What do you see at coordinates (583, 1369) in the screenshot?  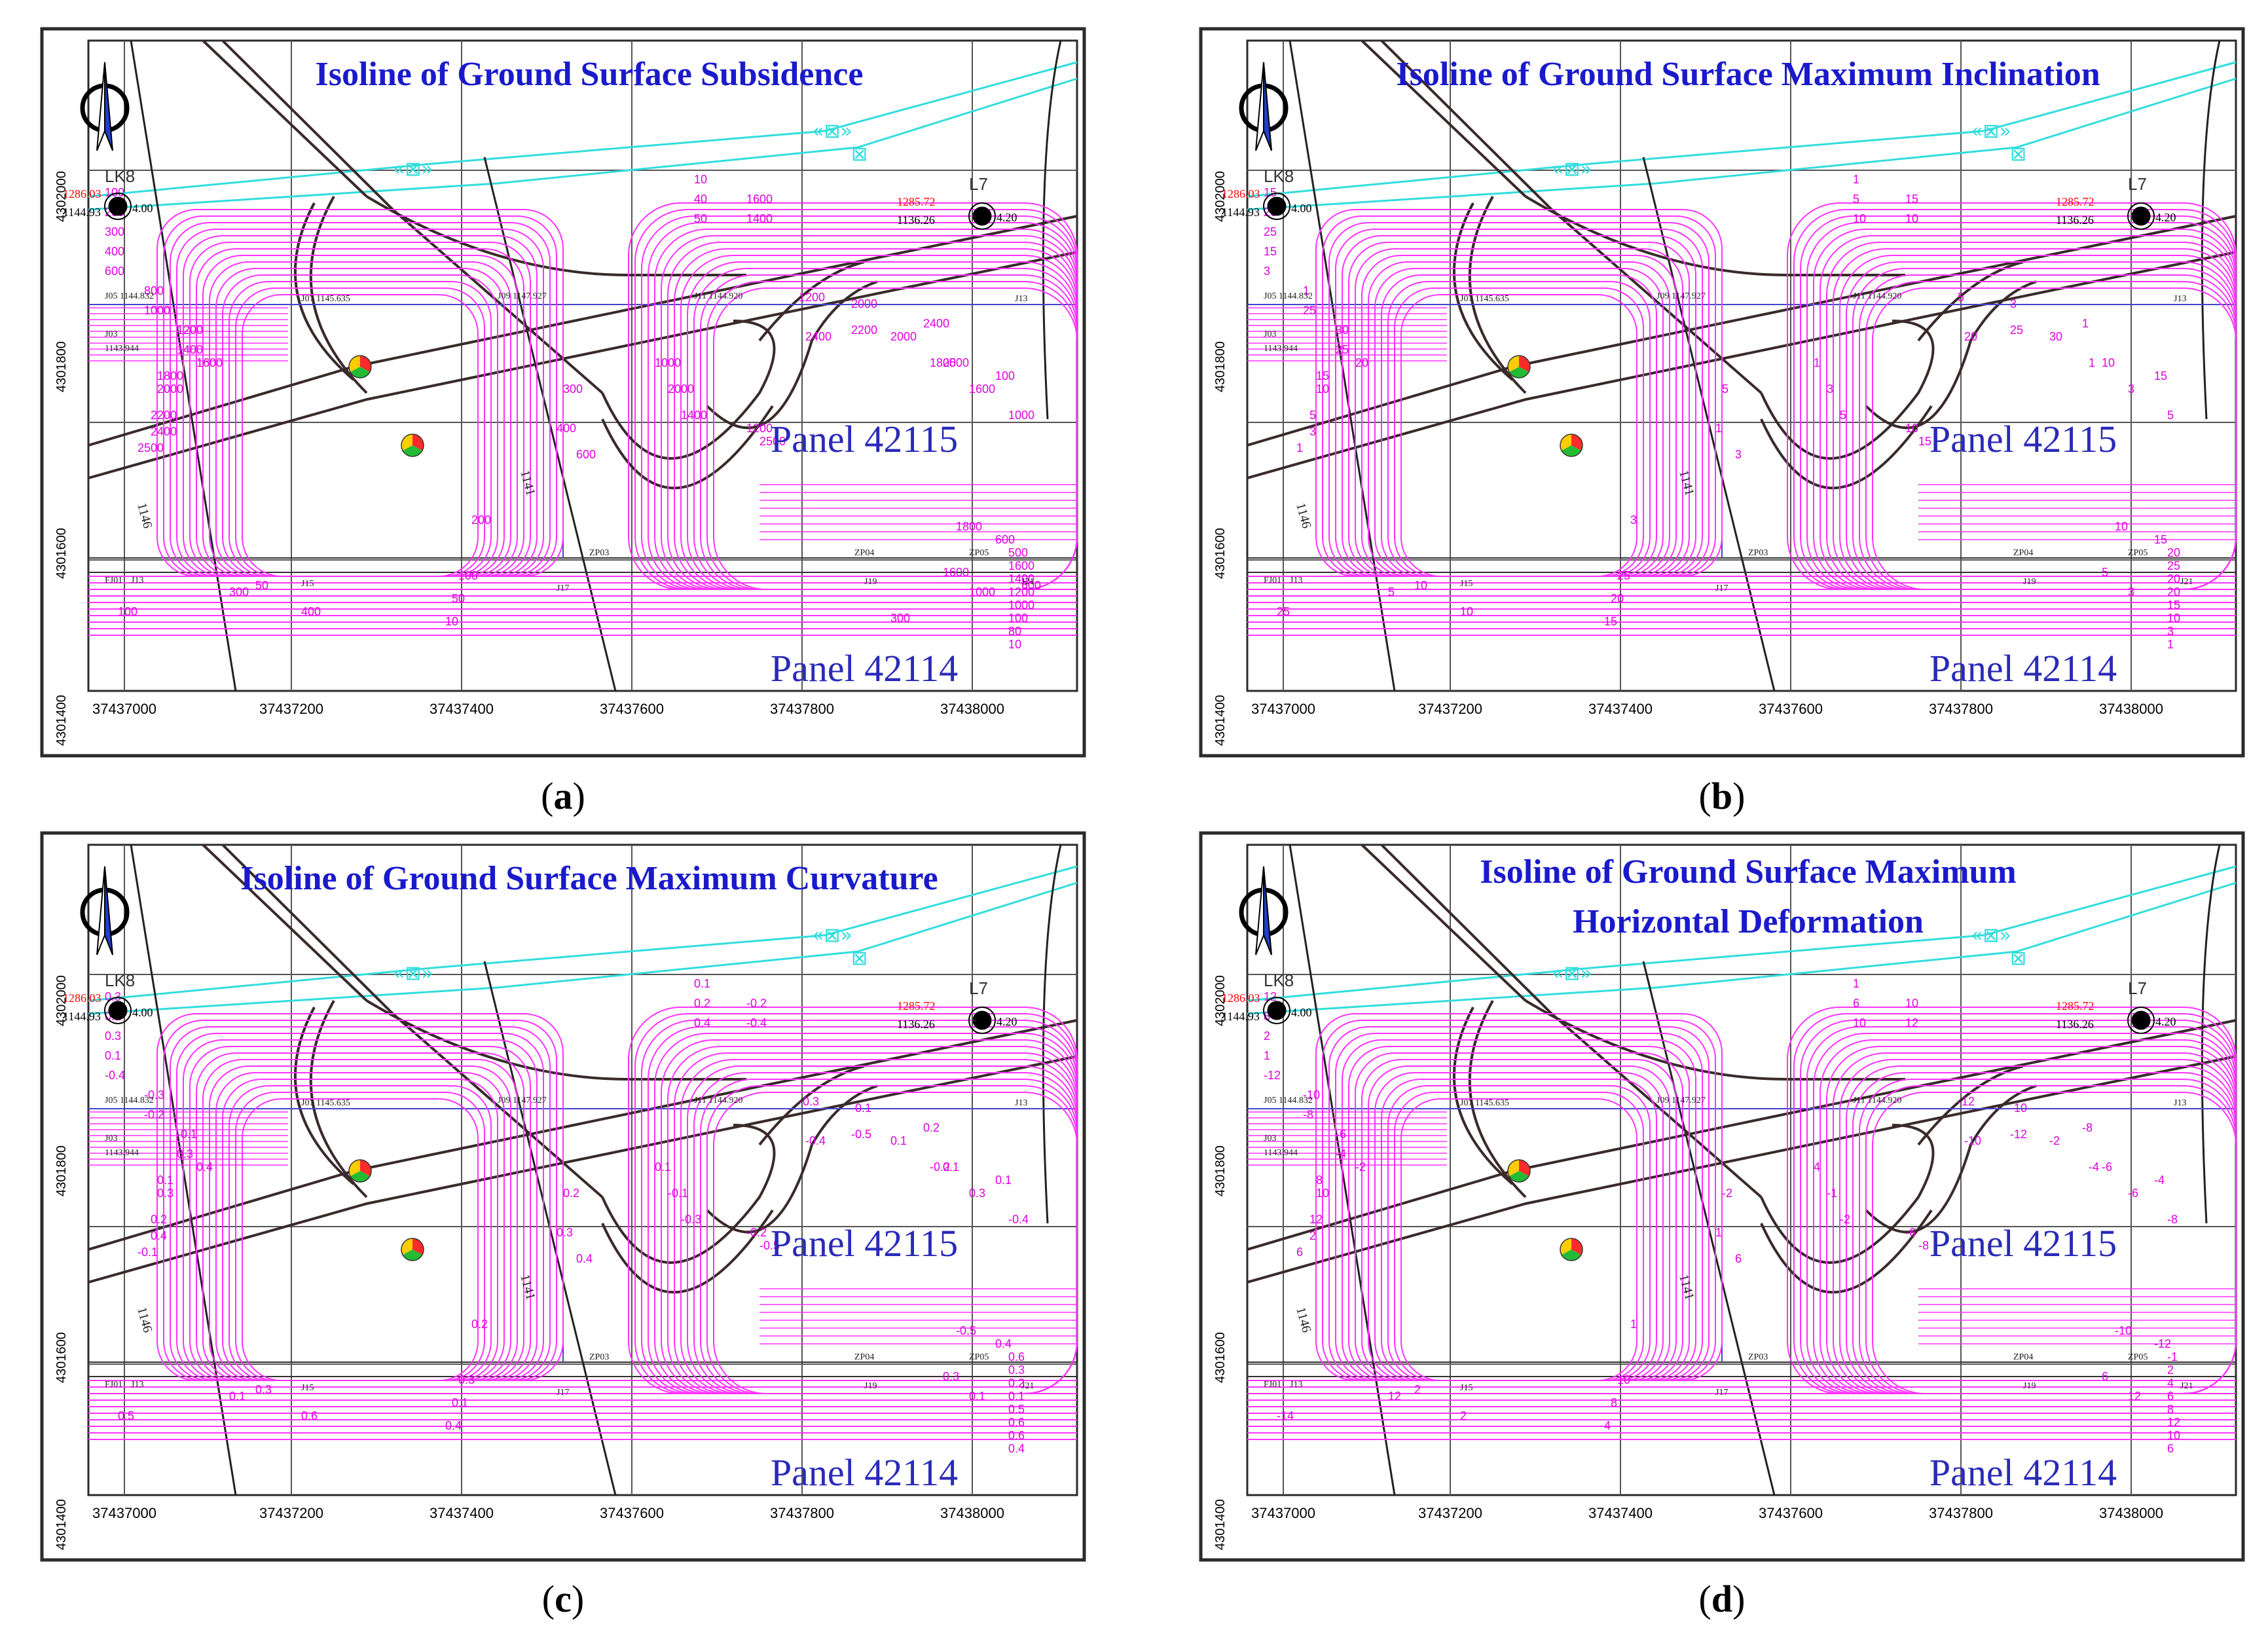 I see `panel-boundary` at bounding box center [583, 1369].